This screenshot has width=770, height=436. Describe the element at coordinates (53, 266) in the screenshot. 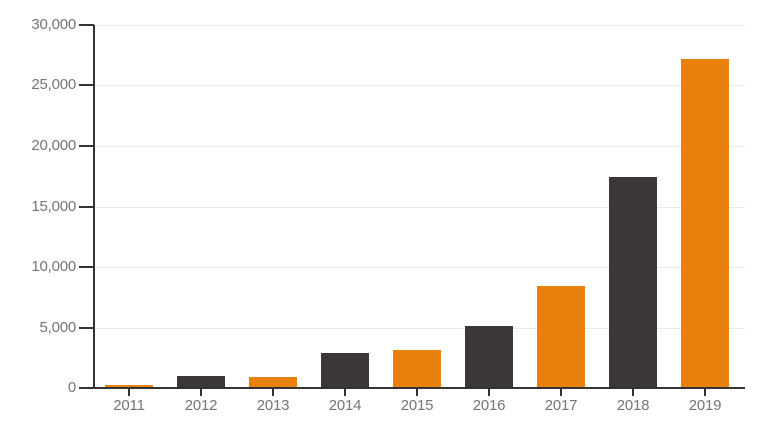

I see `y-axis-label: 10,000` at that location.